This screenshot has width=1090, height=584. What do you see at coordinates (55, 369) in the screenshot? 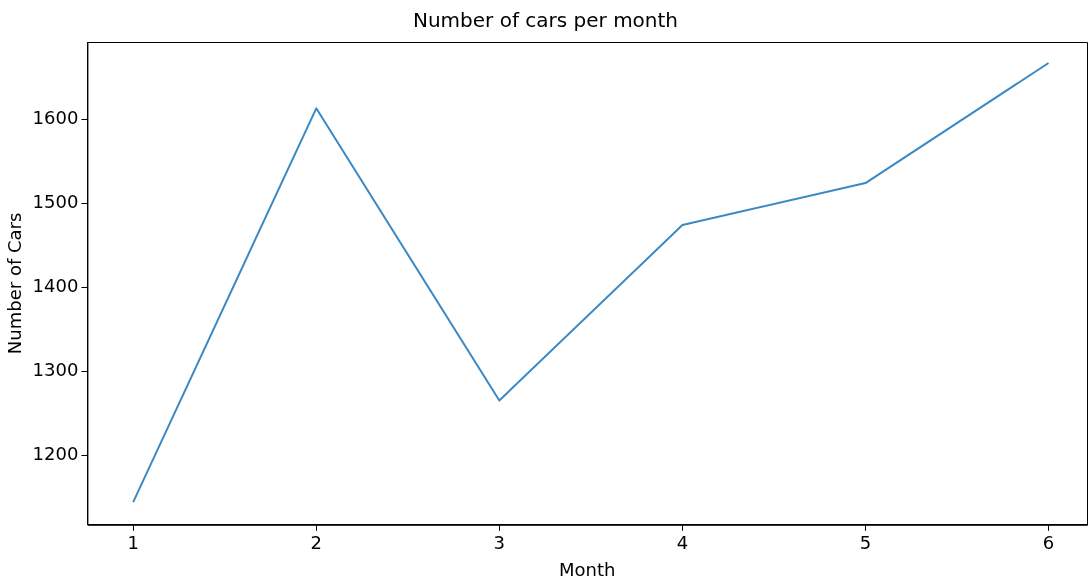
I see `y-tick-label: 1300` at bounding box center [55, 369].